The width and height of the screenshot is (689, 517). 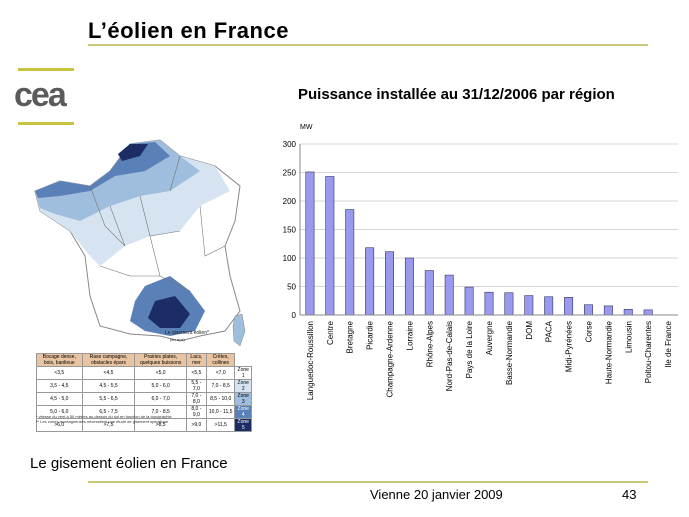 What do you see at coordinates (290, 173) in the screenshot?
I see `y-tick-label: 250` at bounding box center [290, 173].